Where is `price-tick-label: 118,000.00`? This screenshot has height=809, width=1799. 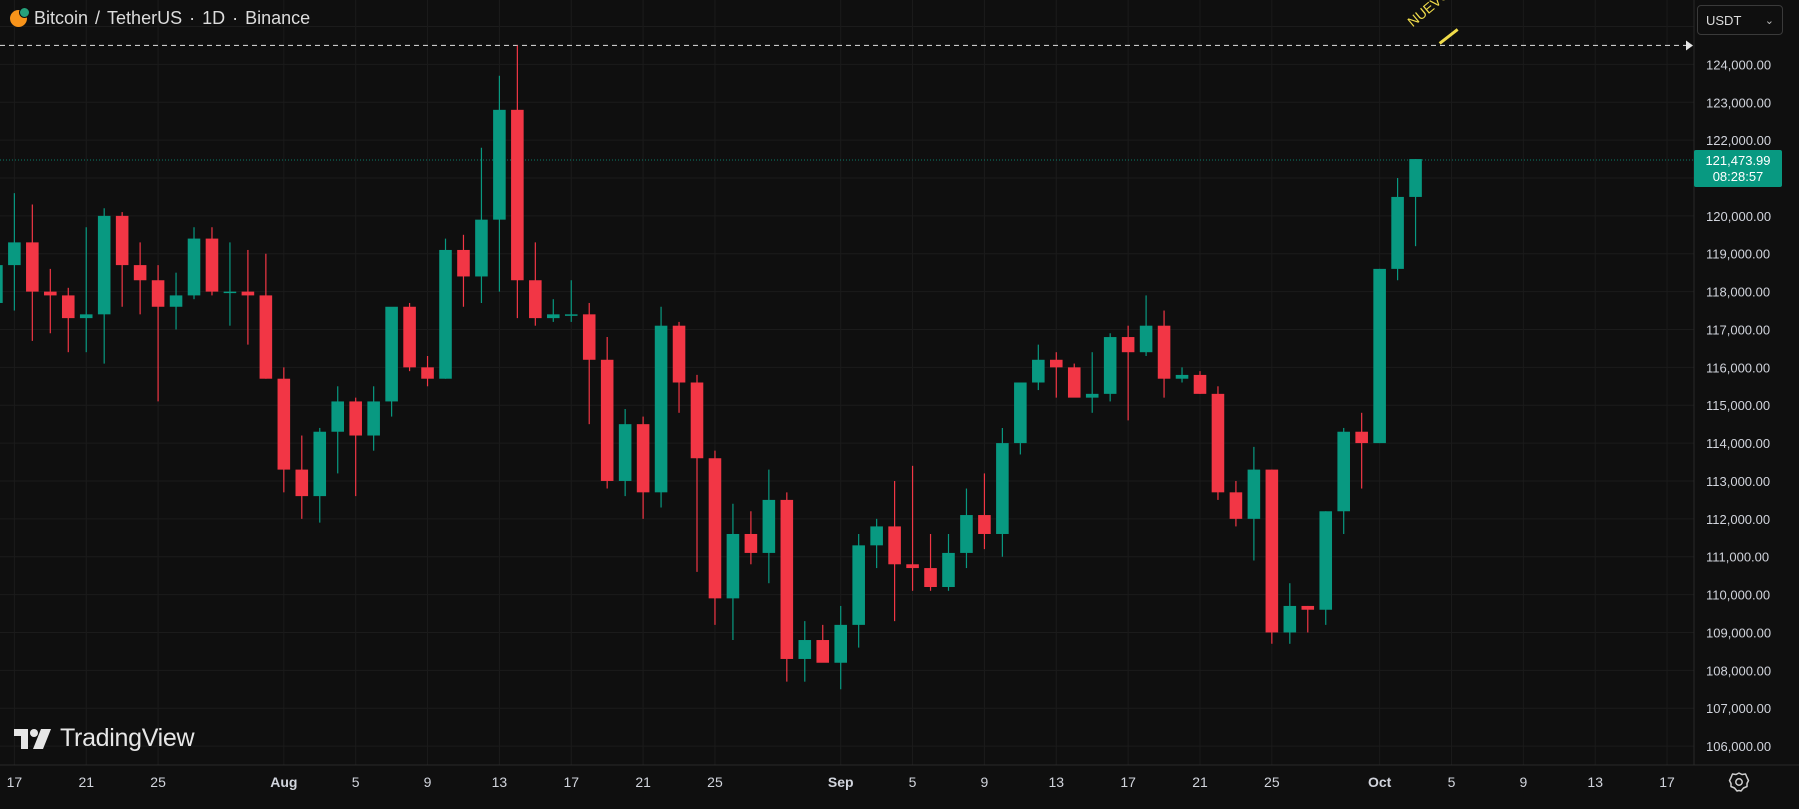 price-tick-label: 118,000.00 is located at coordinates (1738, 292).